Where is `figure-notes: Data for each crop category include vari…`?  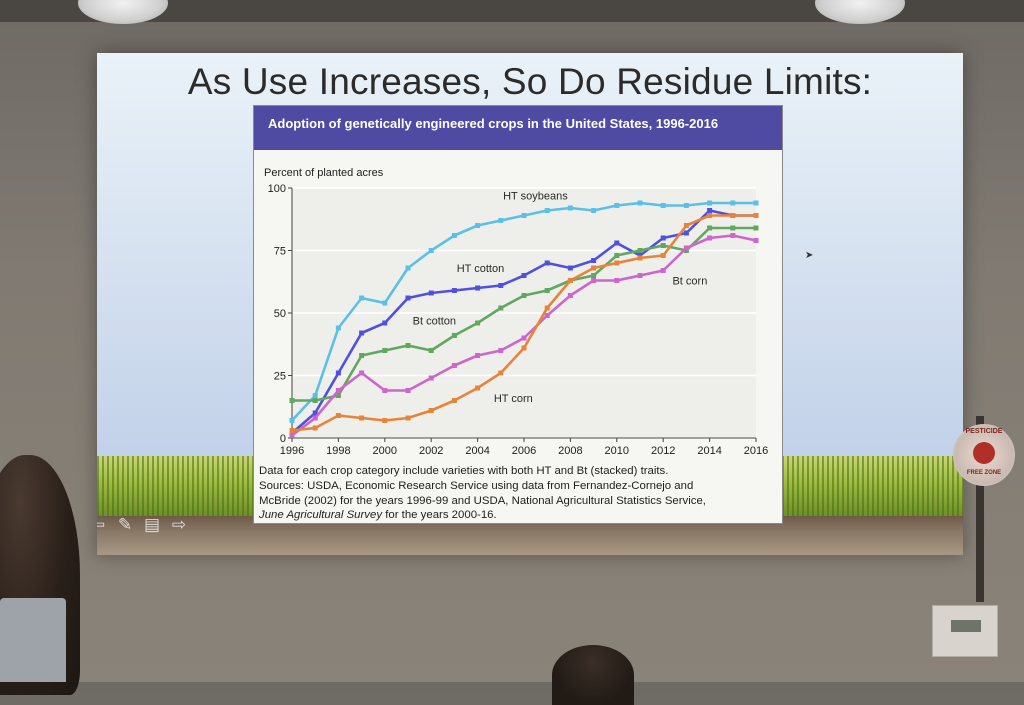 figure-notes: Data for each crop category include vari… is located at coordinates (518, 493).